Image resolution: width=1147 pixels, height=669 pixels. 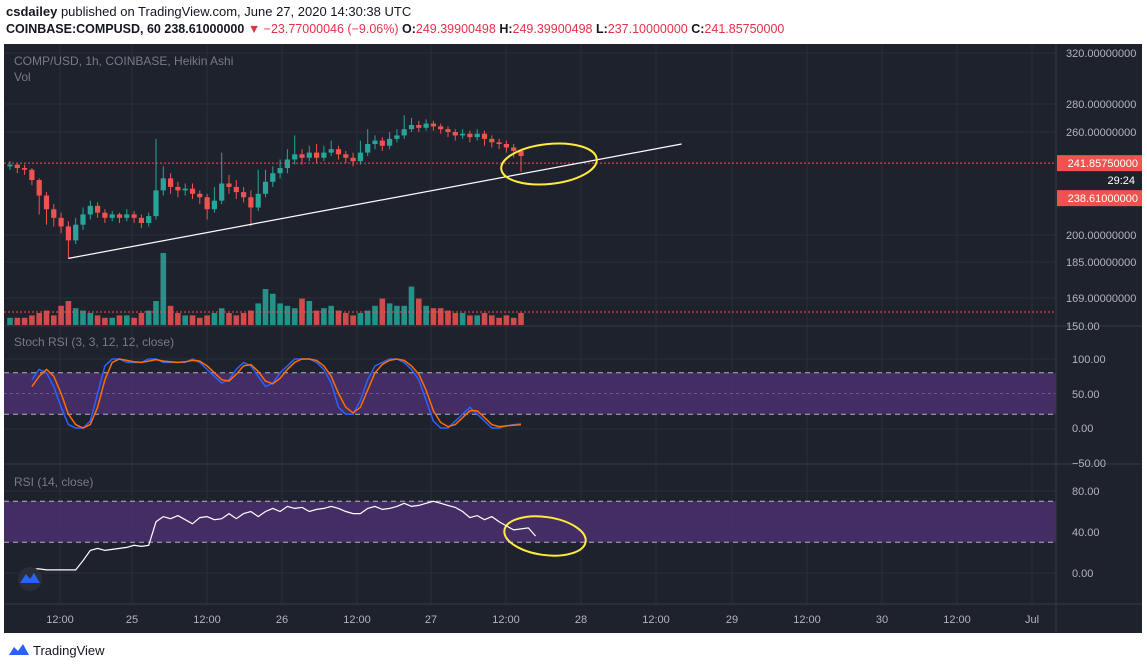 I want to click on last-price-tag-box, so click(x=1099, y=198).